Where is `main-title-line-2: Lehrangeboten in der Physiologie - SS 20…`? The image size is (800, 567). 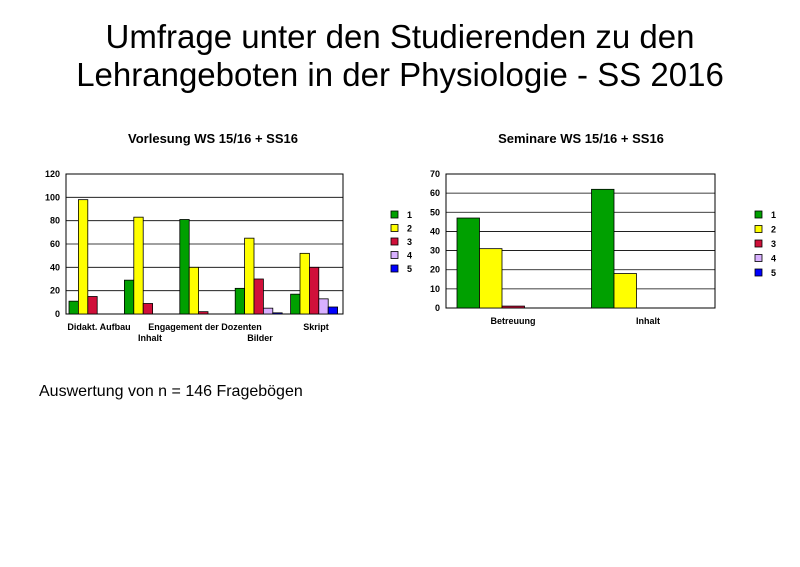 main-title-line-2: Lehrangeboten in der Physiologie - SS 20… is located at coordinates (400, 74).